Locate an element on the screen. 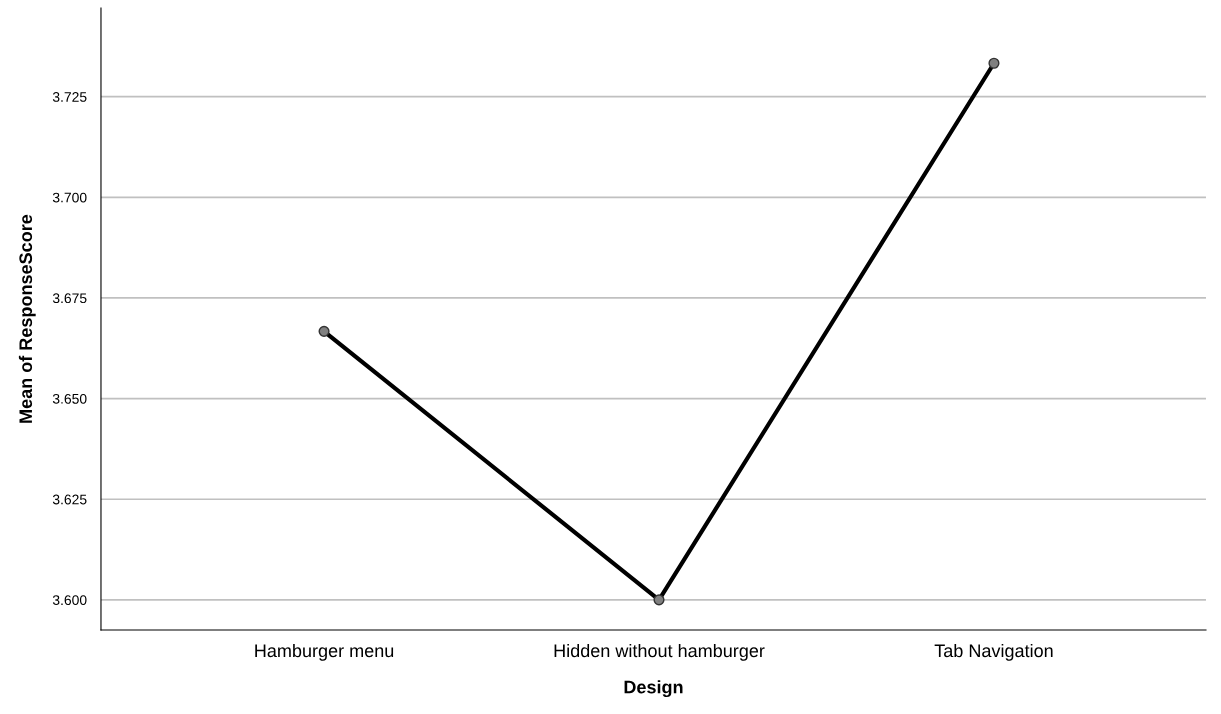  y-tick-label: 3.725 is located at coordinates (69, 97).